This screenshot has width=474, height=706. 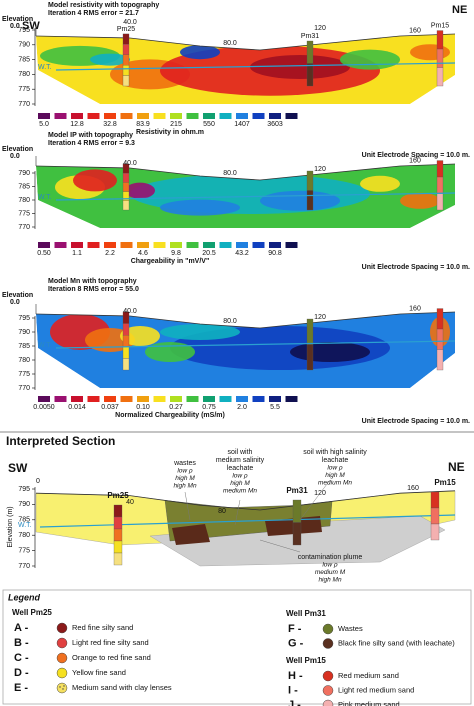 I want to click on scale-label: 2.0, so click(x=242, y=407).